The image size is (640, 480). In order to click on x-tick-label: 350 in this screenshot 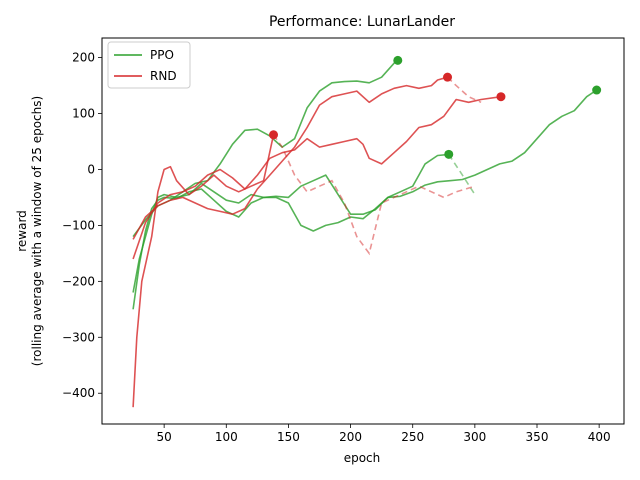, I will do `click(537, 437)`.